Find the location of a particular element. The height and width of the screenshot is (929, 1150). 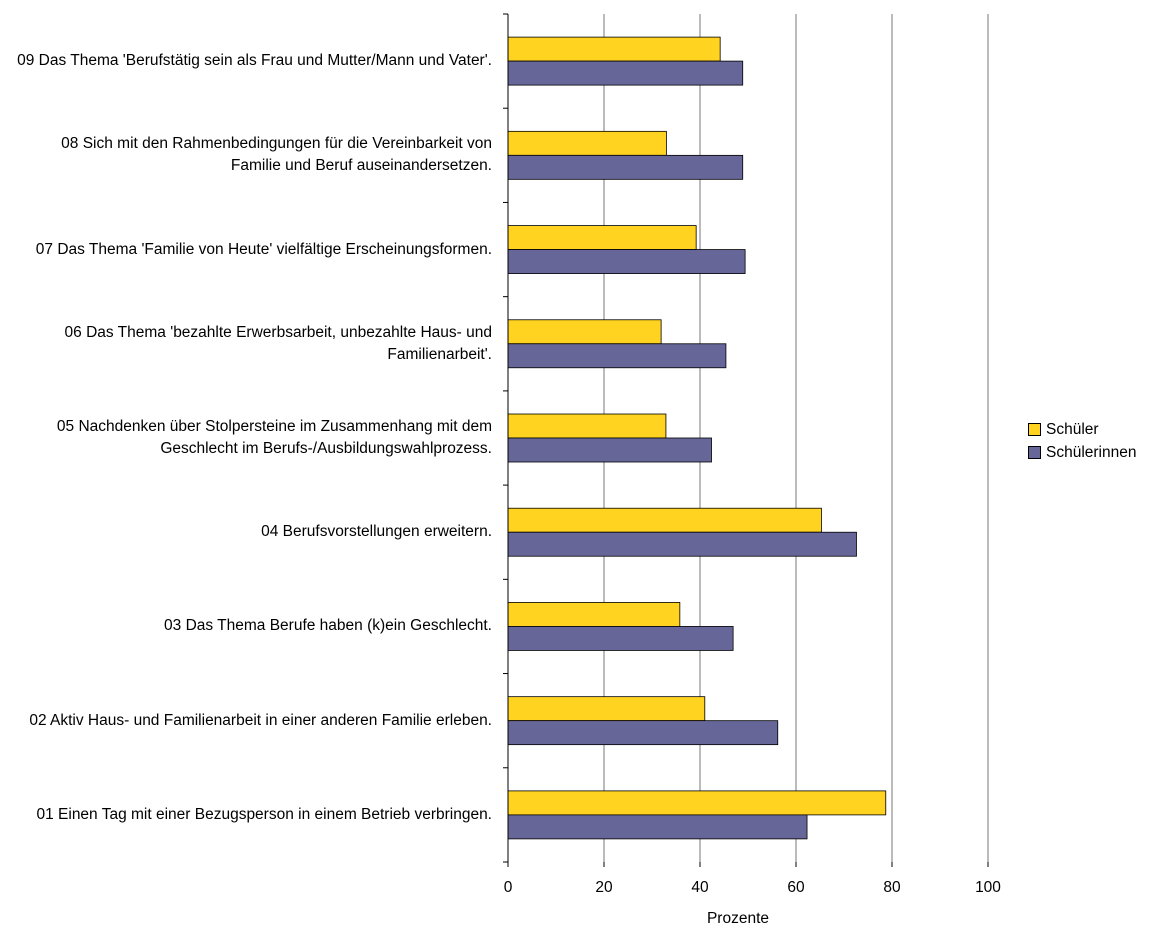

legend-item-schueler: Schüler is located at coordinates (1082, 429).